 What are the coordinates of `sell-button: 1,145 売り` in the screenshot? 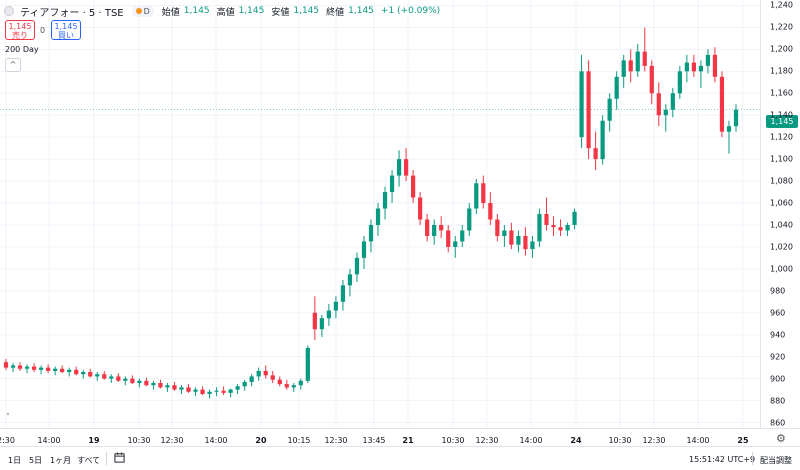 It's located at (20, 30).